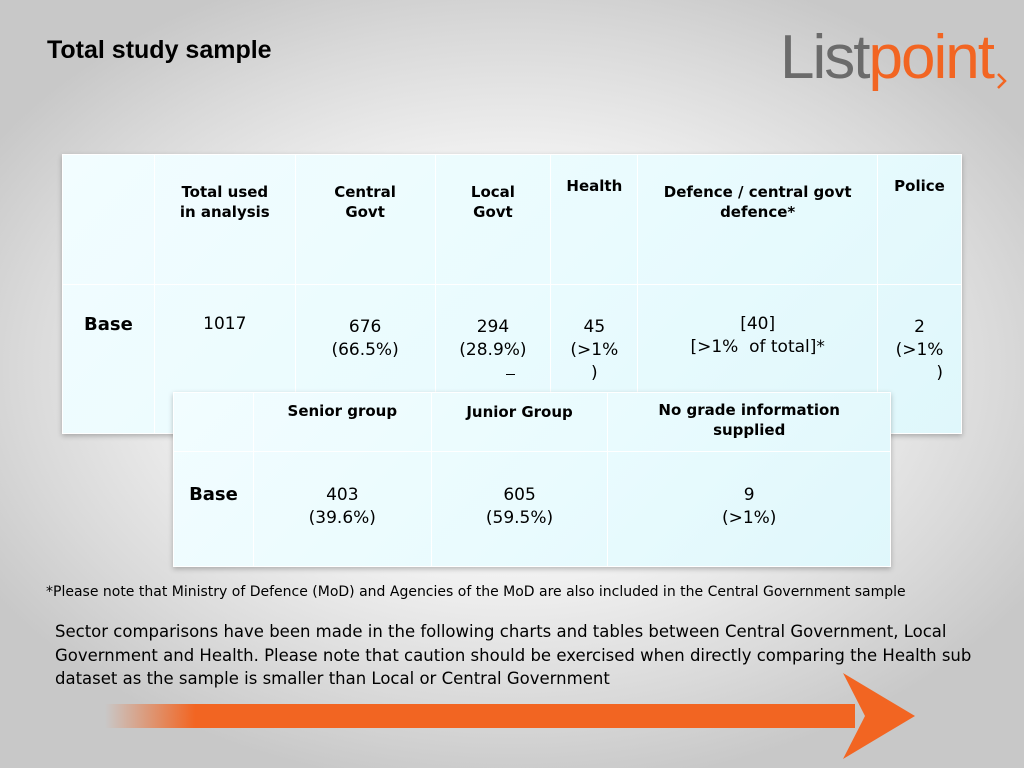  What do you see at coordinates (342, 509) in the screenshot?
I see `cell-senior: 403 (39.6%)` at bounding box center [342, 509].